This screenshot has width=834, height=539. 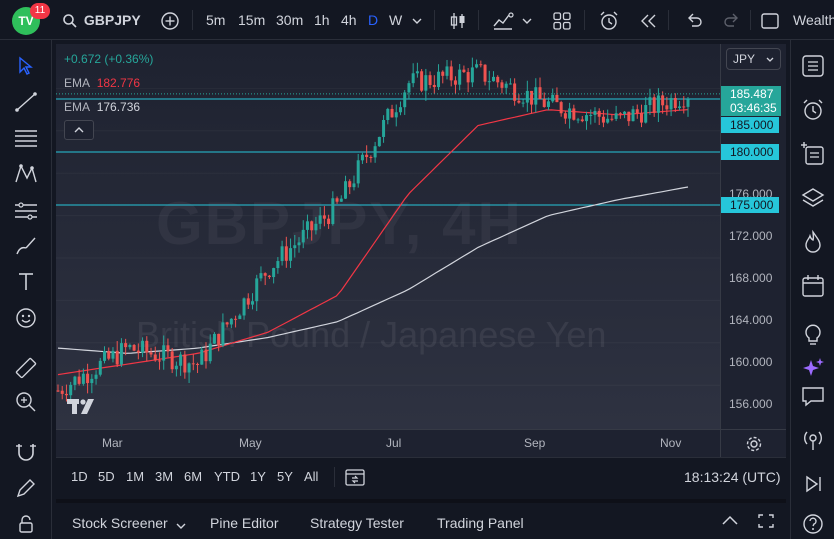 What do you see at coordinates (216, 20) in the screenshot?
I see `interval-5m: 5m` at bounding box center [216, 20].